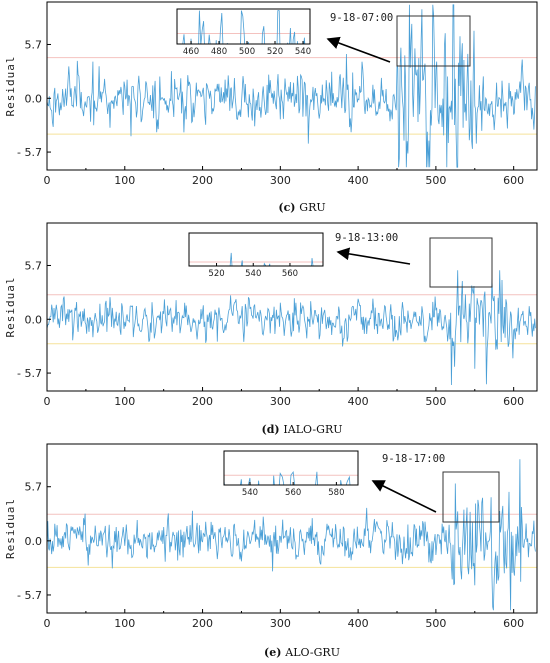 The width and height of the screenshot is (550, 663). I want to click on inset-x-tick-label: 580, so click(336, 493).